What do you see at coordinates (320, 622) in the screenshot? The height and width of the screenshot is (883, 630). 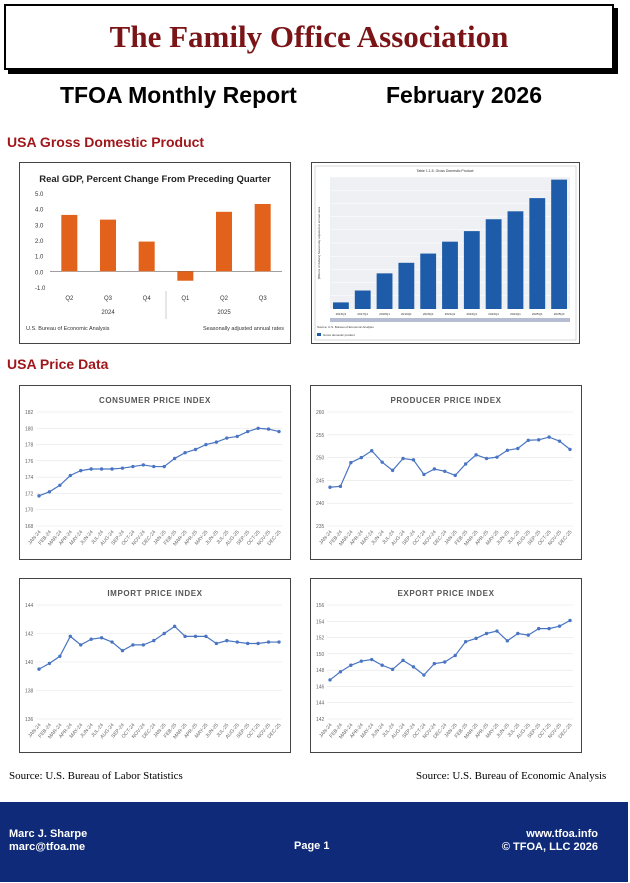 I see `y-tick-label: 154` at bounding box center [320, 622].